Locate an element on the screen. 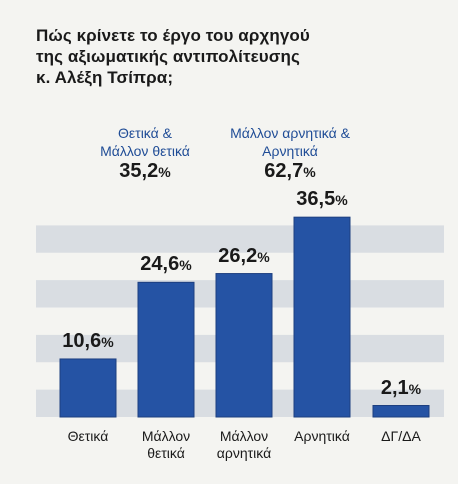 The height and width of the screenshot is (484, 458). chart-title-line-3: κ. Αλέξη Τσίπρα; is located at coordinates (105, 77).